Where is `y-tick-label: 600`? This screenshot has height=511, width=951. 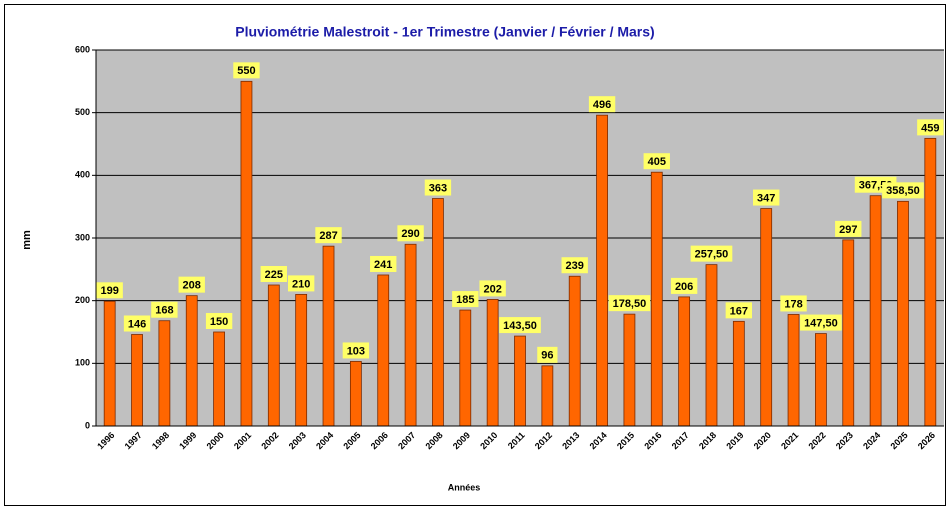 y-tick-label: 600 is located at coordinates (82, 49).